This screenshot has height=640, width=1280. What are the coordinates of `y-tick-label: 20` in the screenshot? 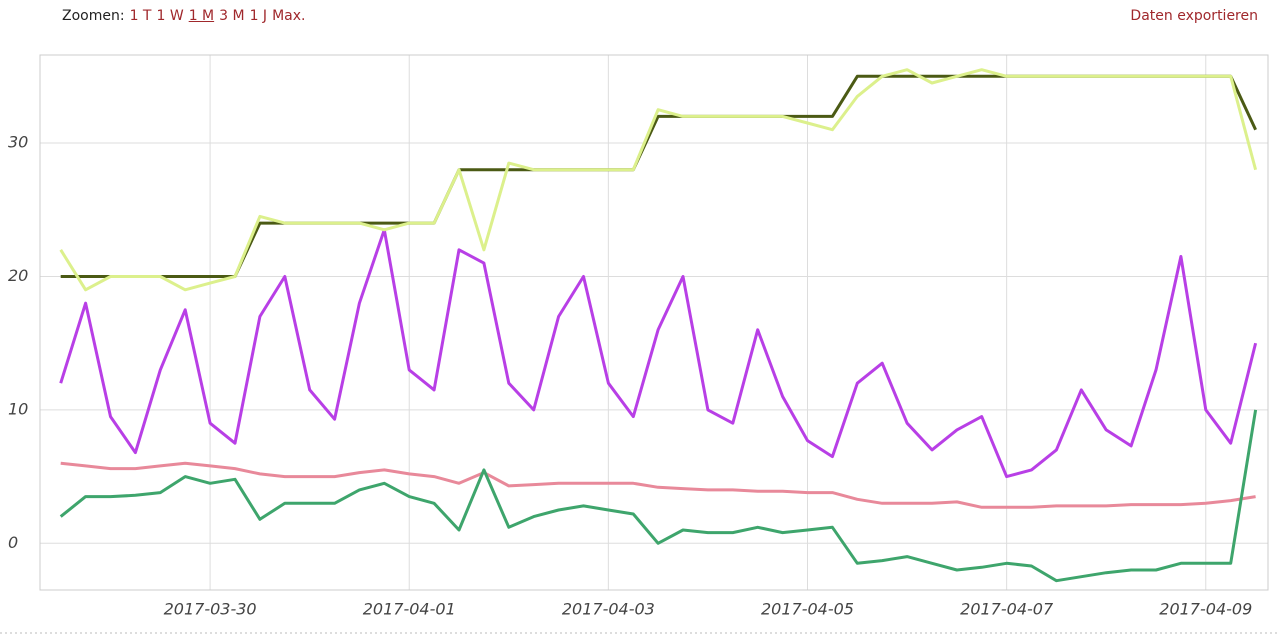 It's located at (18, 275).